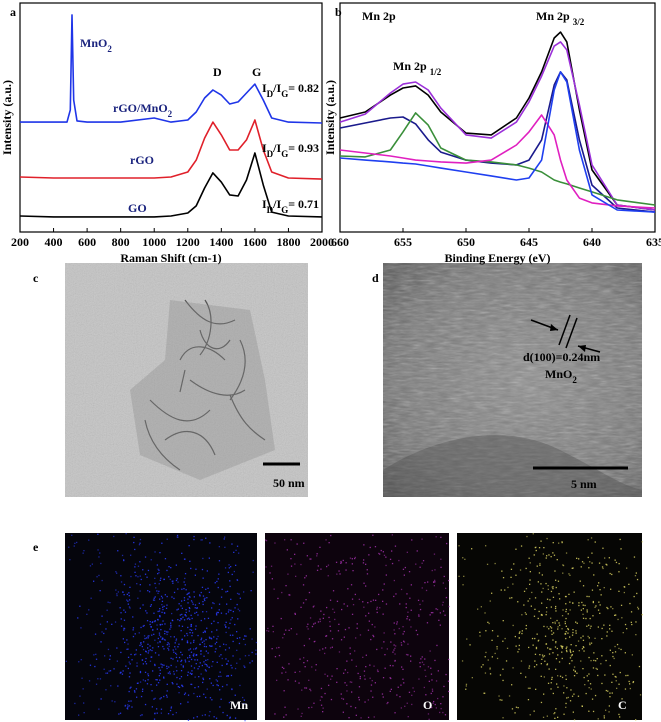 The height and width of the screenshot is (722, 661). I want to click on annotation-part: I, so click(264, 88).